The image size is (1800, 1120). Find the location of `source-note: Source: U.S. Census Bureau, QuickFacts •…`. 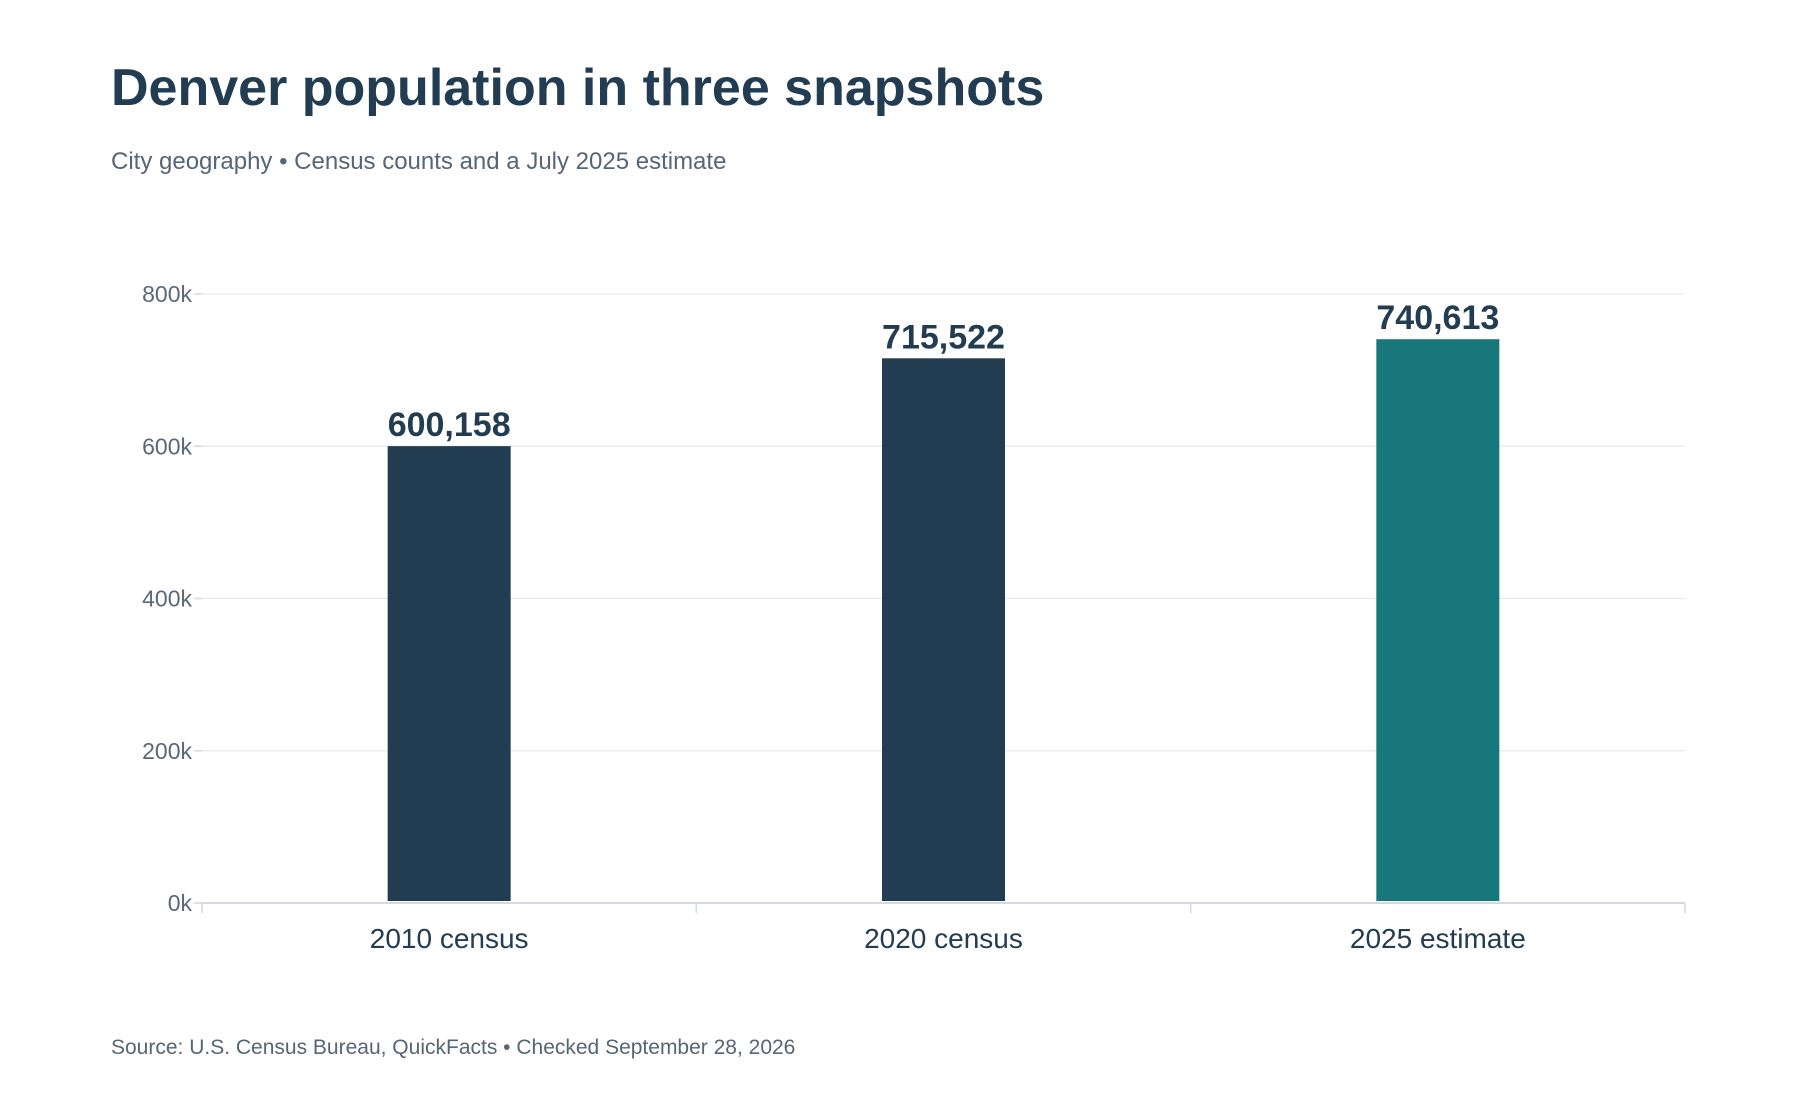

source-note: Source: U.S. Census Bureau, QuickFacts •… is located at coordinates (453, 1047).